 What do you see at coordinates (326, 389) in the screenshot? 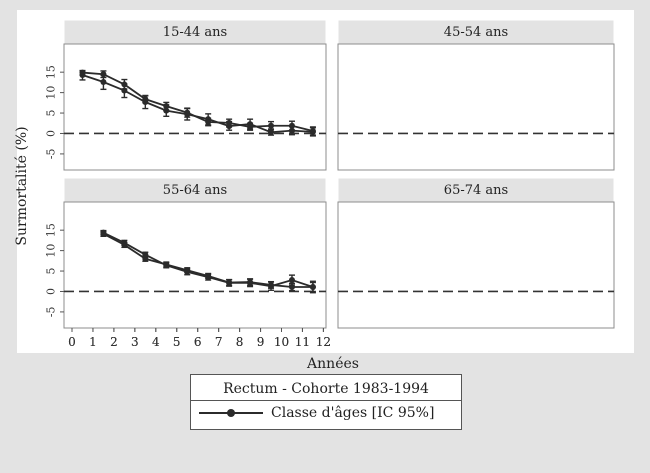
I see `legend-title: Rectum - Cohorte 1983-1994` at bounding box center [326, 389].